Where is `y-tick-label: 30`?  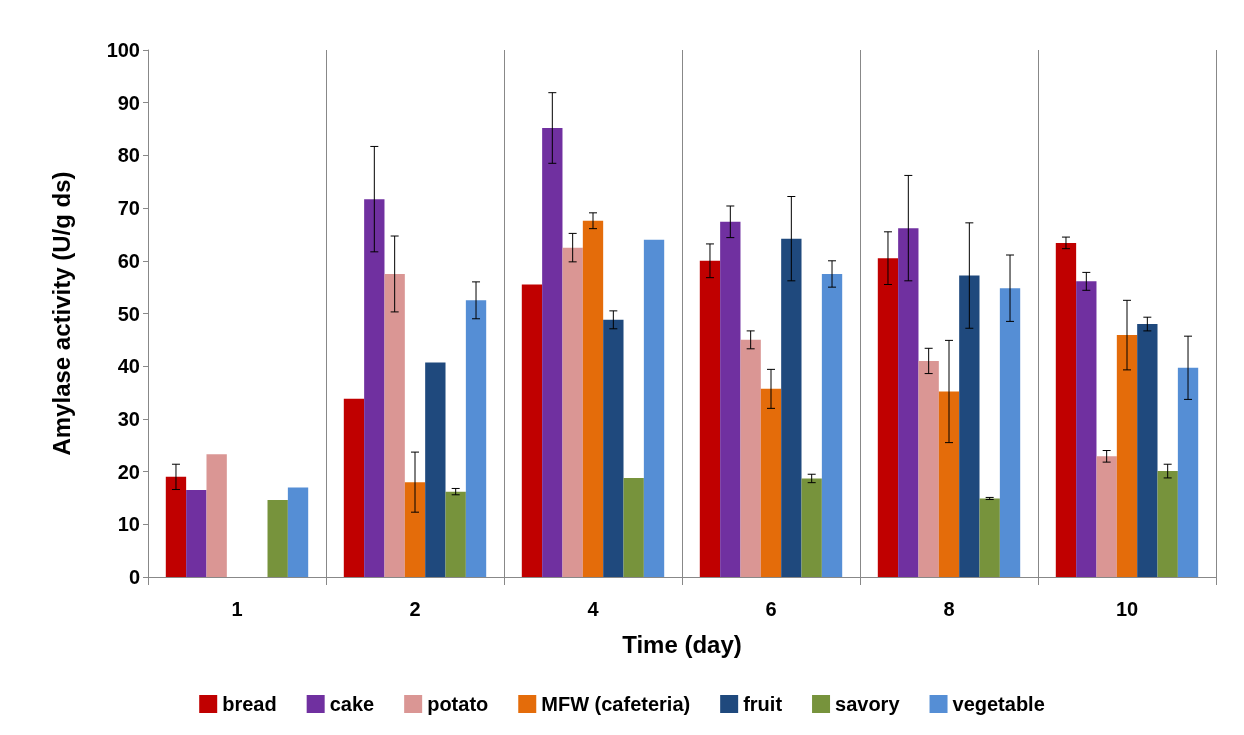
y-tick-label: 30 is located at coordinates (128, 418).